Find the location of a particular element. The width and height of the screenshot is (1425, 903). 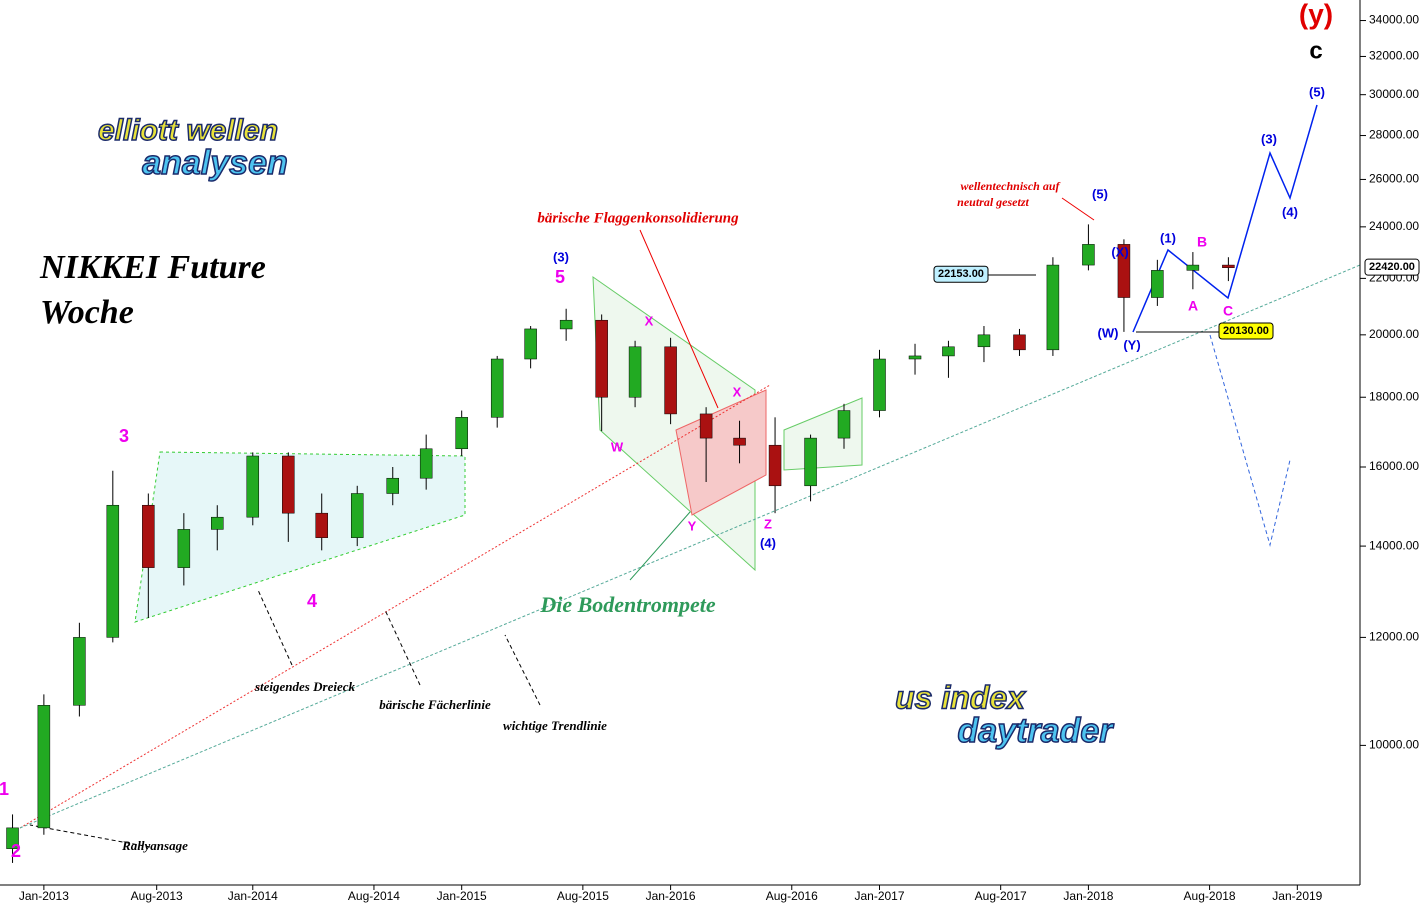

x-tick-label: Jan-2016 is located at coordinates (671, 896).